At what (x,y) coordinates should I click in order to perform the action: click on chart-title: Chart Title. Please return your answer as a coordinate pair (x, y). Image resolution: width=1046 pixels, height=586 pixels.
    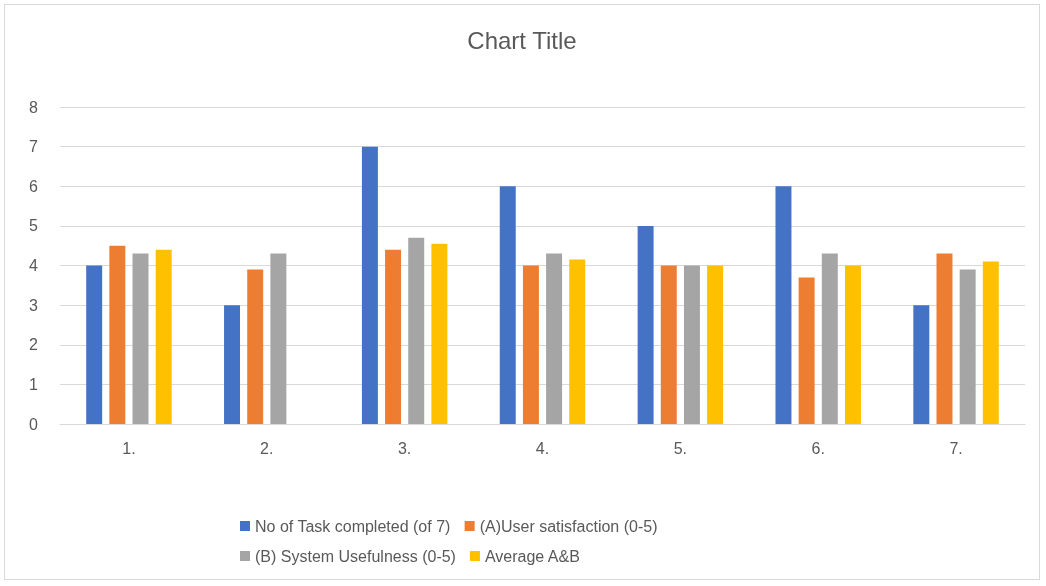
    Looking at the image, I should click on (522, 40).